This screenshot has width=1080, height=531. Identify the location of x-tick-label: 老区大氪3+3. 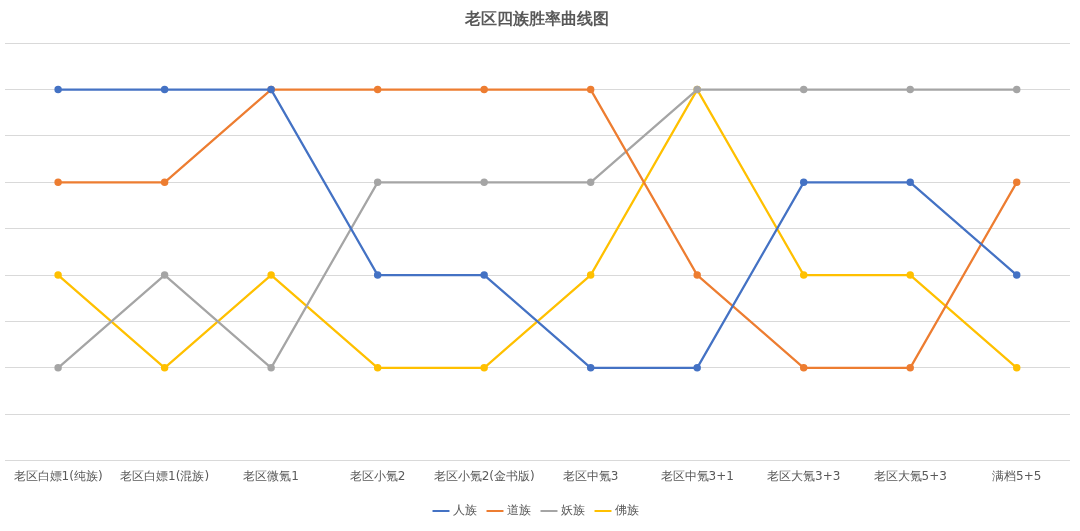
(804, 475).